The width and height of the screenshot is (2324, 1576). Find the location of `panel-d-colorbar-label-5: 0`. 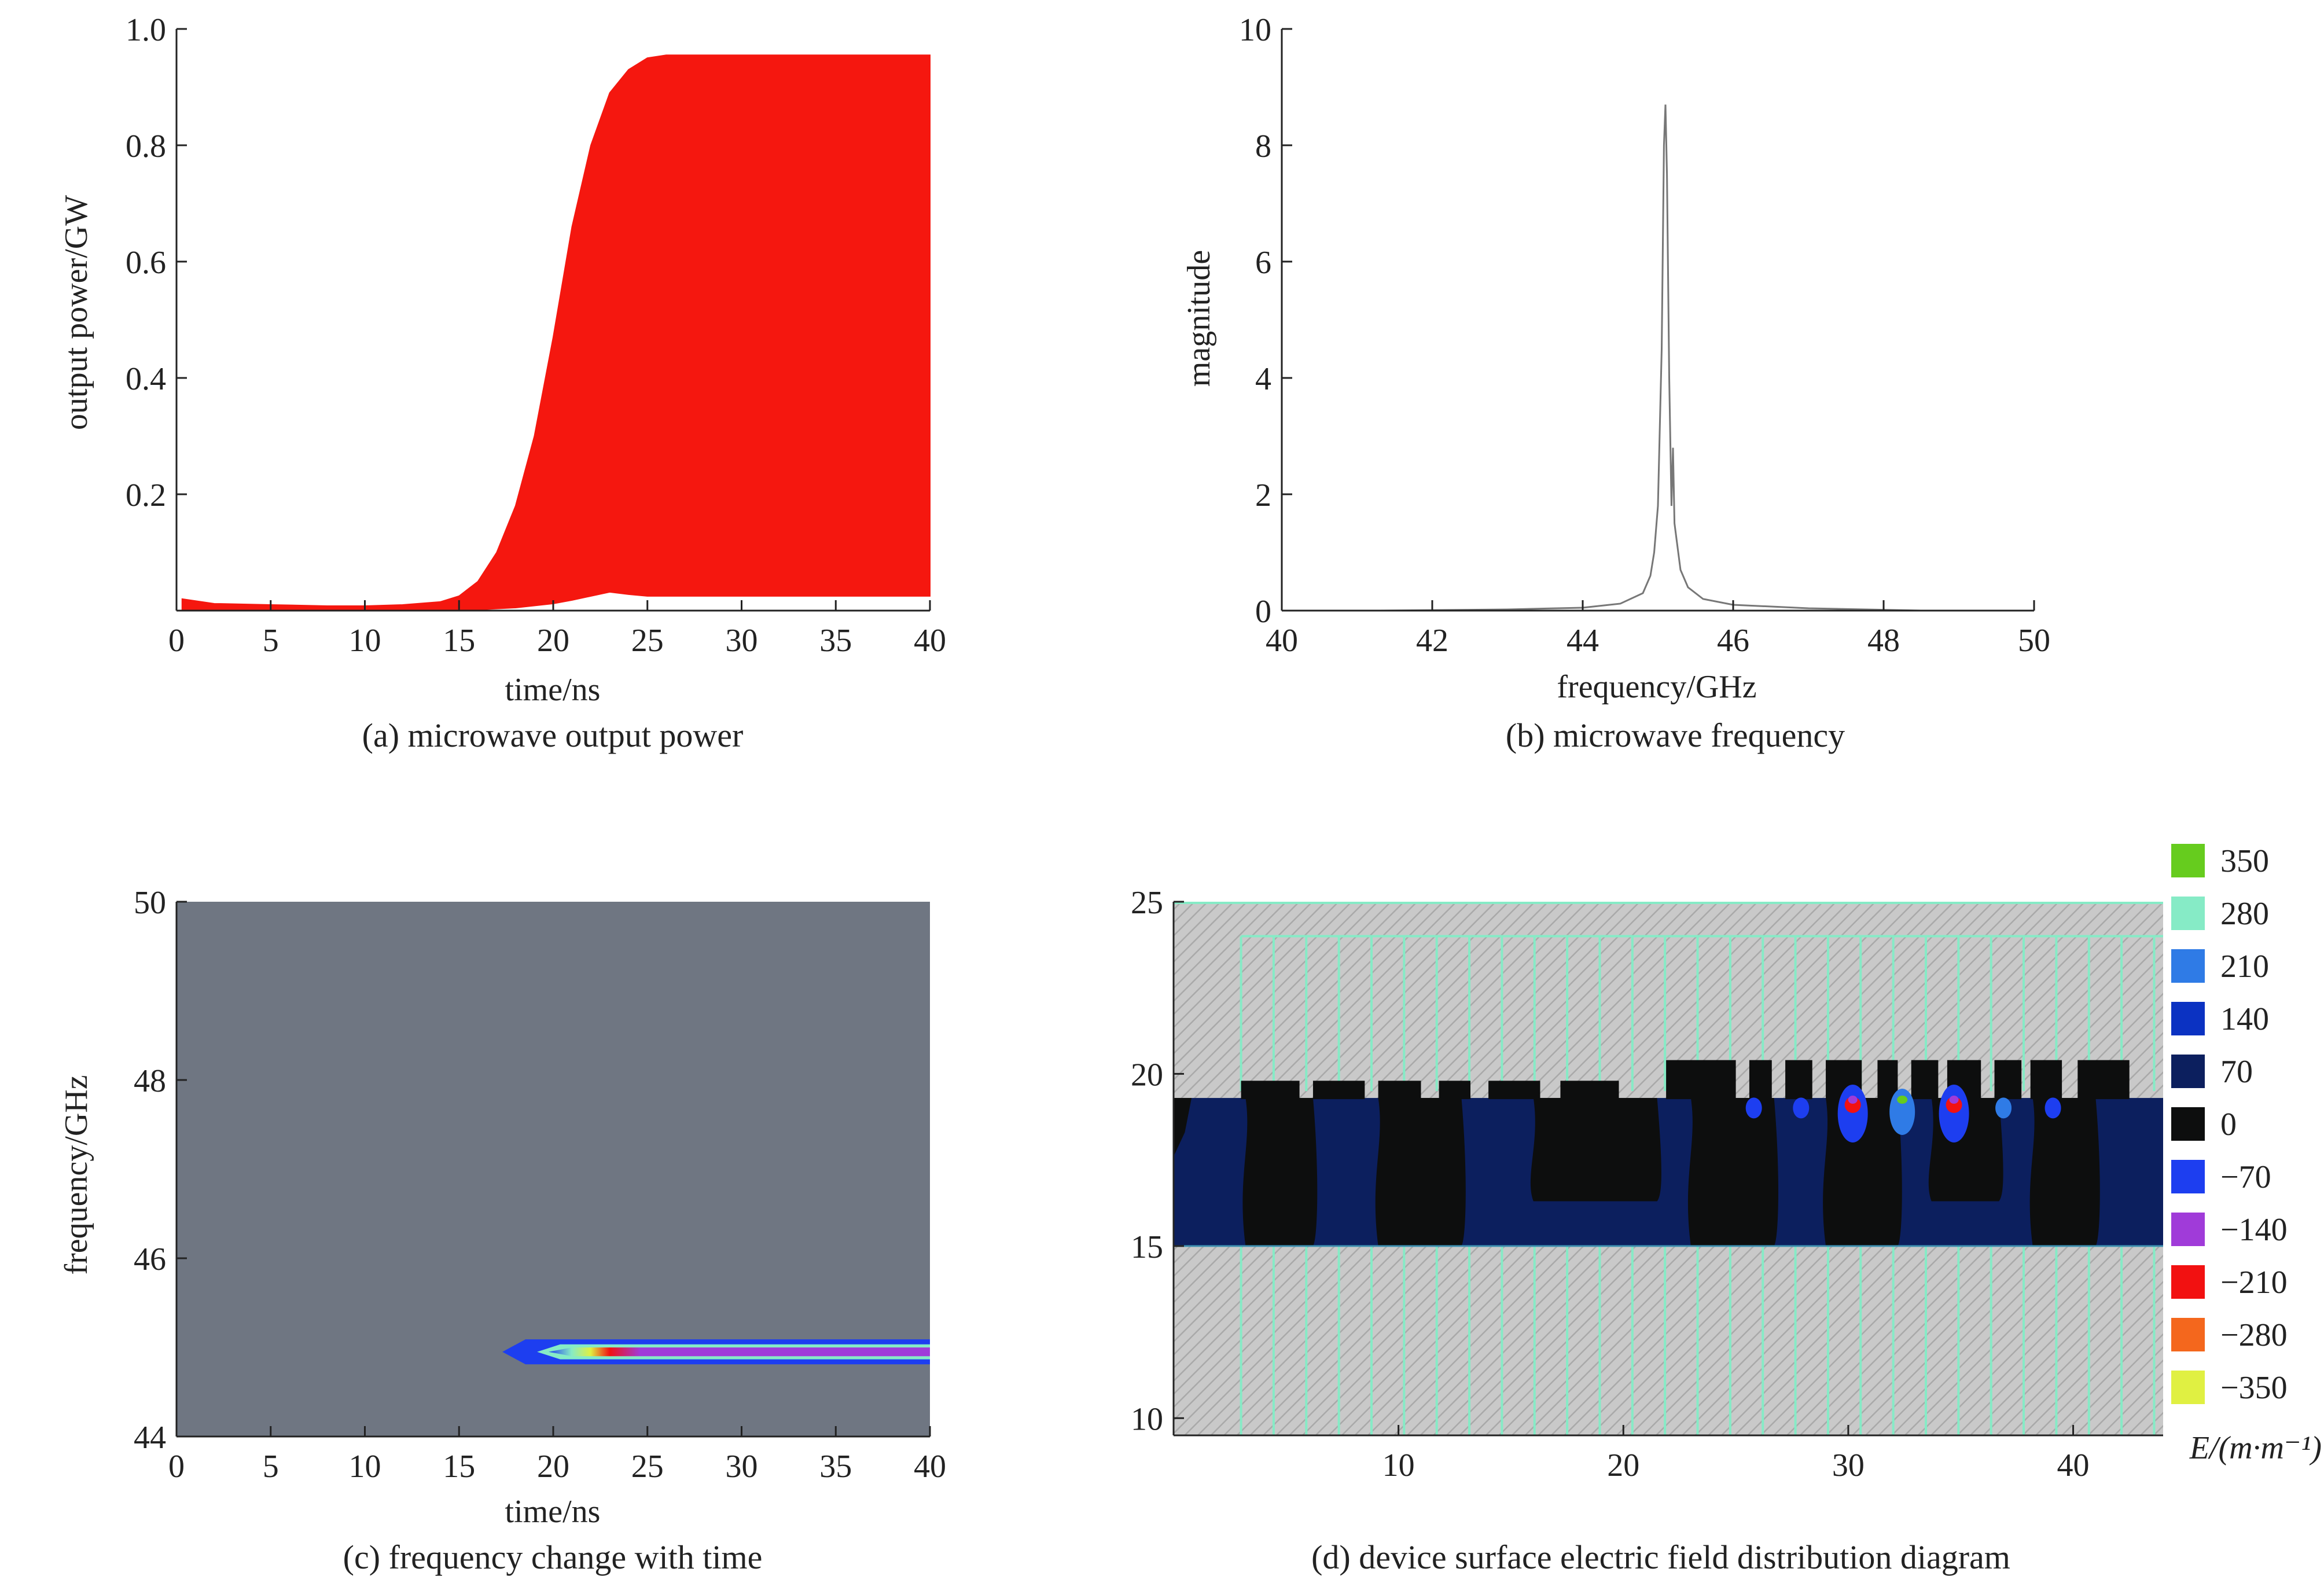

panel-d-colorbar-label-5: 0 is located at coordinates (2228, 1124).